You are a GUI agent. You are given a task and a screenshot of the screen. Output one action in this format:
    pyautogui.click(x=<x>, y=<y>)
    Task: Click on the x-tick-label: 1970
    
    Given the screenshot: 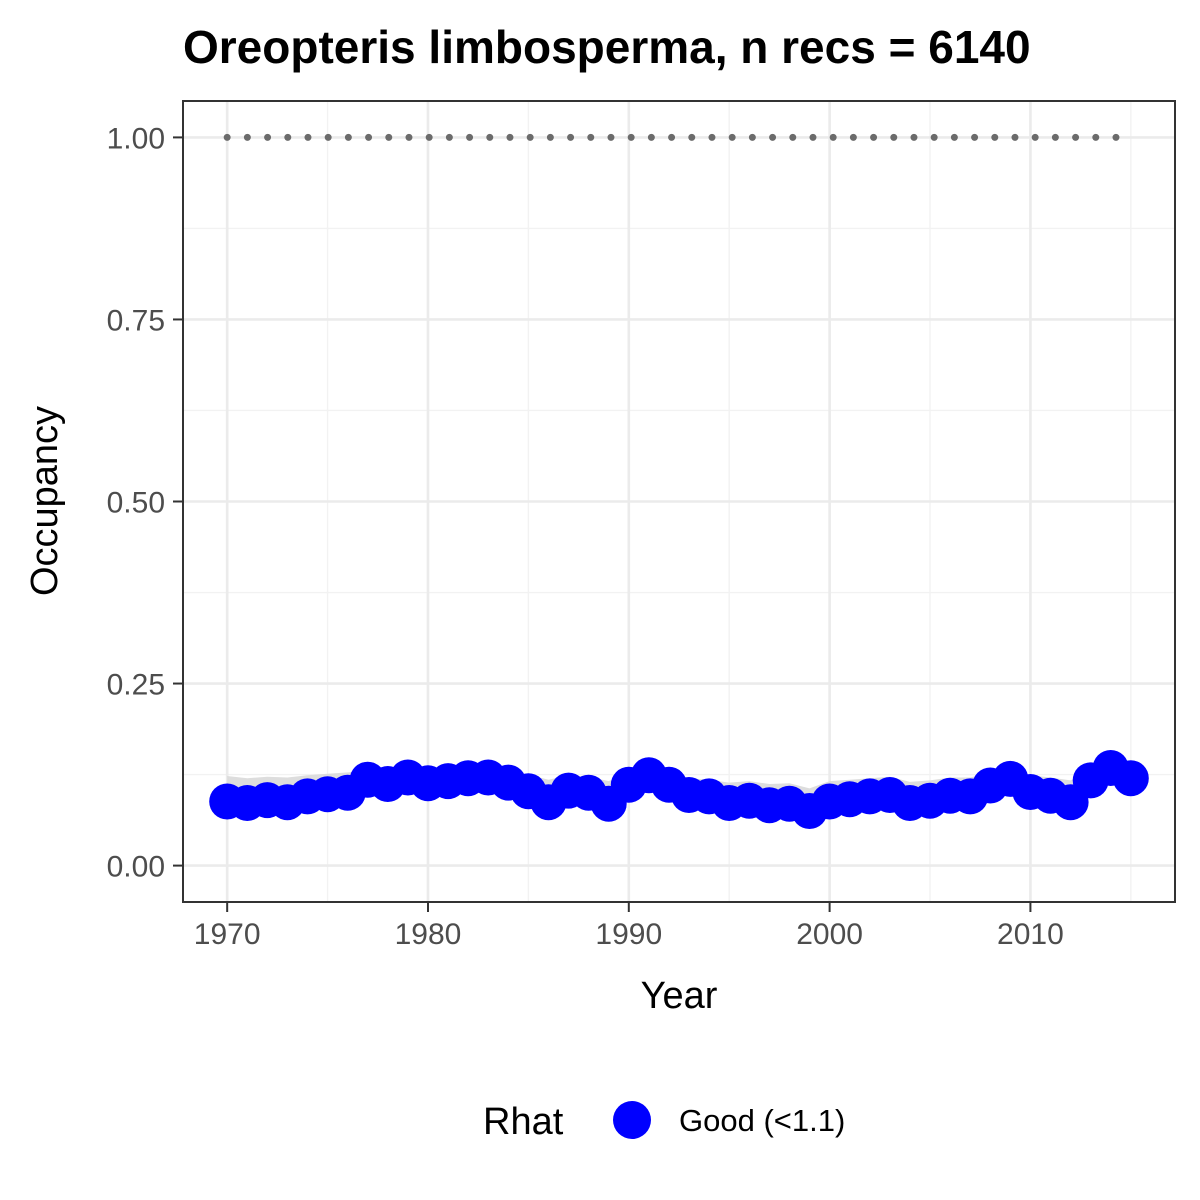 What is the action you would take?
    pyautogui.click(x=227, y=934)
    